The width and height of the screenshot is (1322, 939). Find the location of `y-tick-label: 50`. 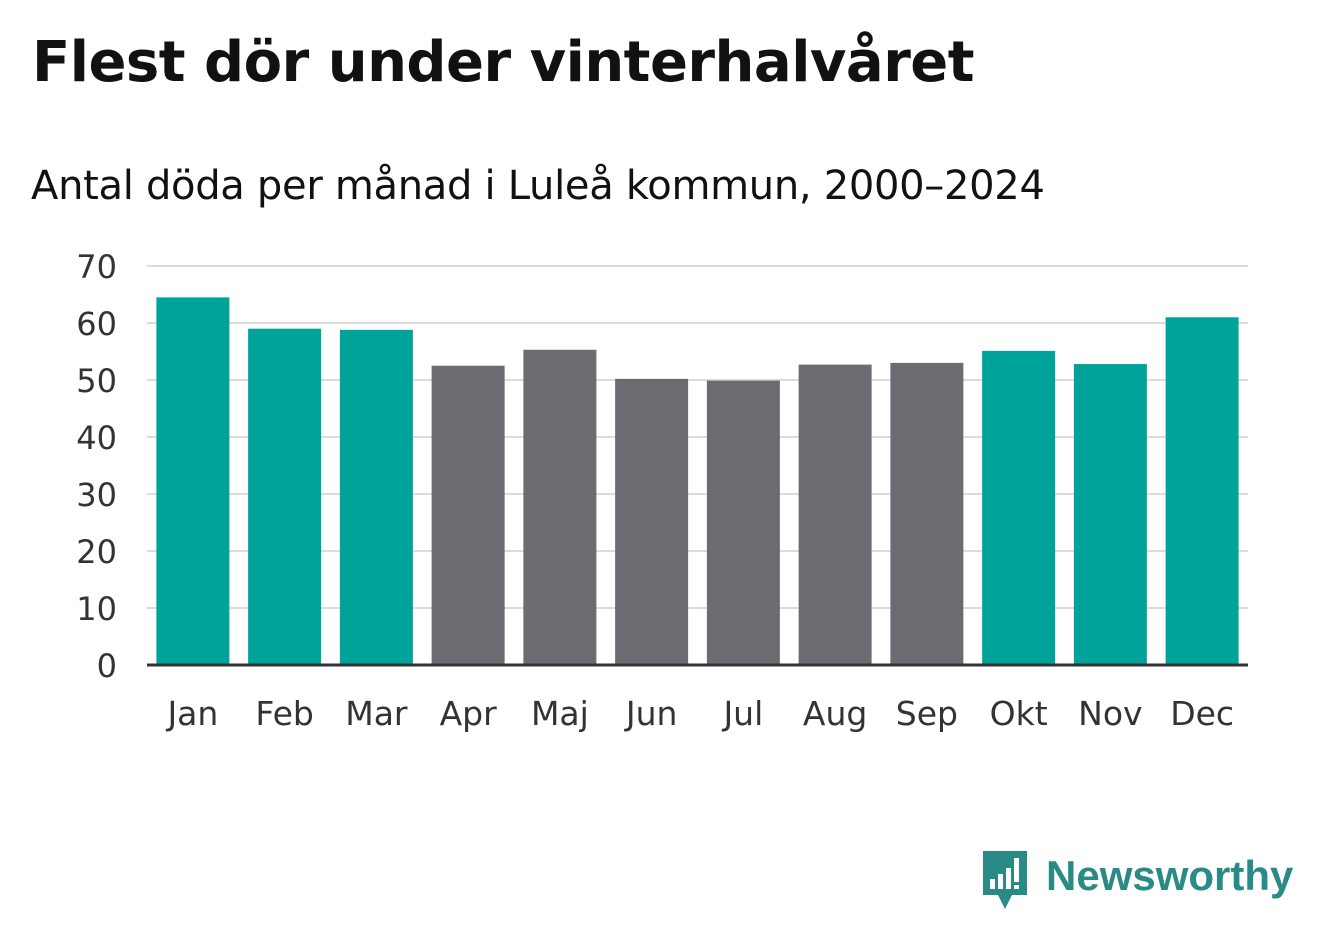

y-tick-label: 50 is located at coordinates (96, 381).